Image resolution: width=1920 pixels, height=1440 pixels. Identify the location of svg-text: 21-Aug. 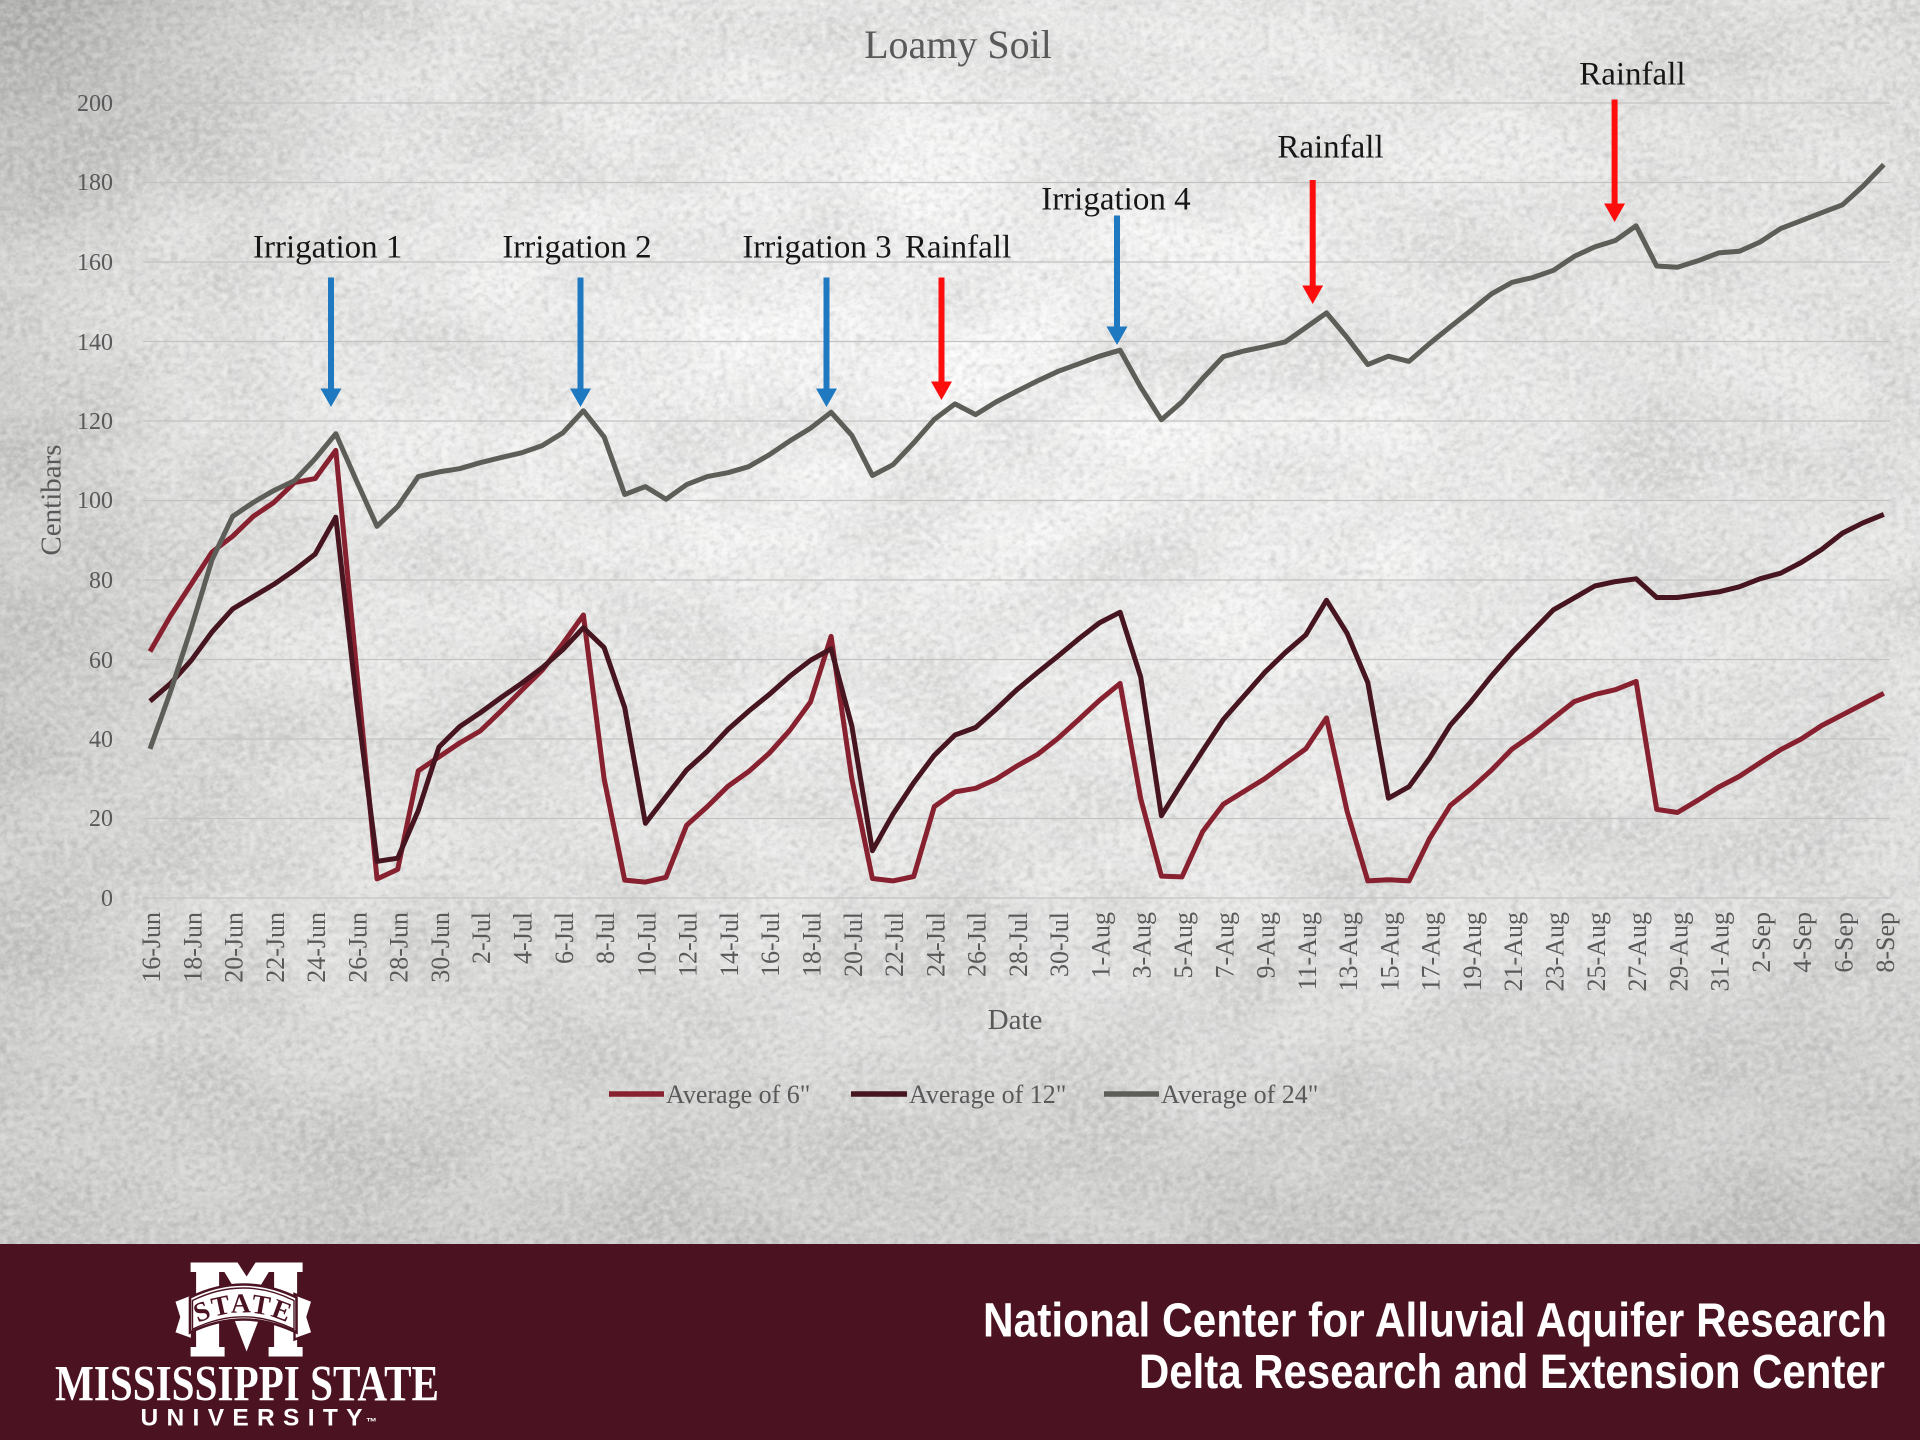
(1513, 951).